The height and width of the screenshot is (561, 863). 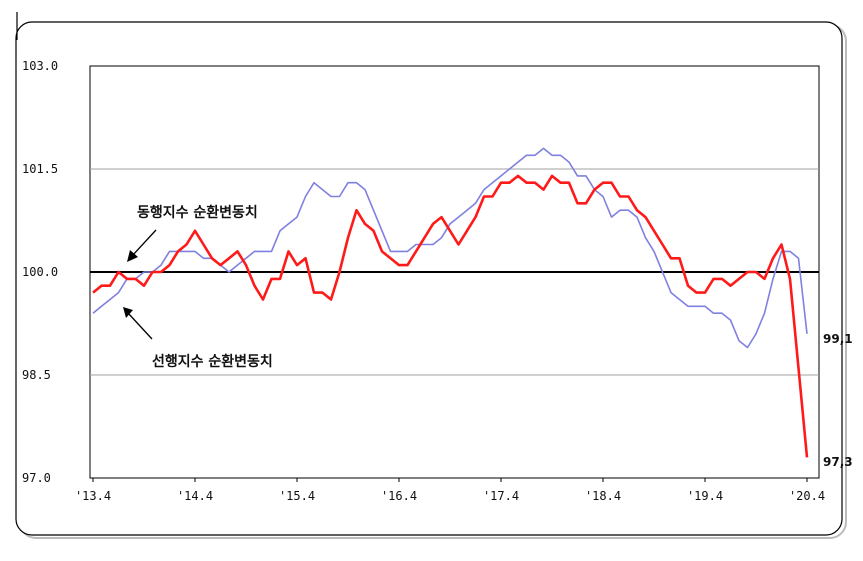 I want to click on x-axis-ticks: '13.4 '14.4 '15.4 '16.4 '17.4 '18.4 '19.4 '20.4, so click(x=450, y=490).